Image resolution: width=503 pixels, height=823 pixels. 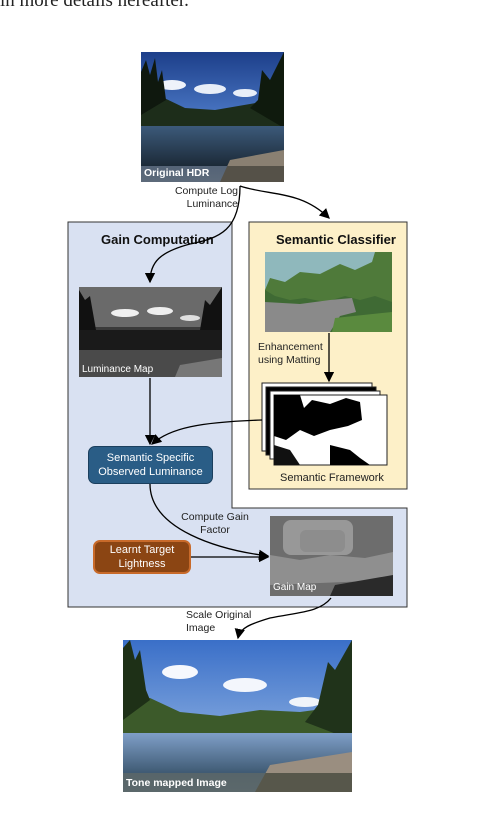 I want to click on original-hdr-caption: Original HDR, so click(x=177, y=173).